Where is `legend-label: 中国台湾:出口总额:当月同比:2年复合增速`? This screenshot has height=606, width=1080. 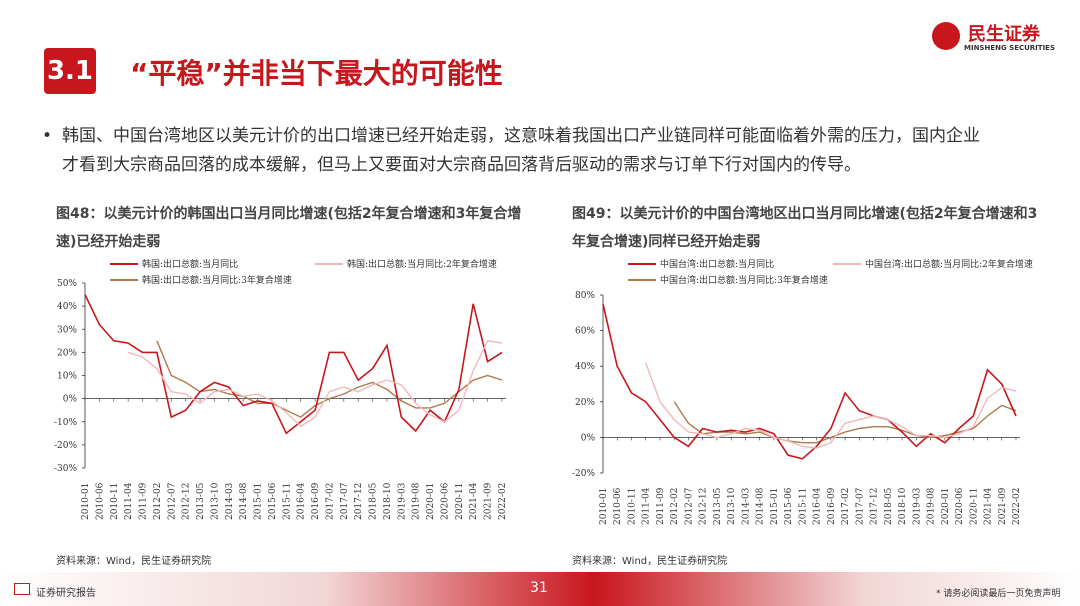
legend-label: 中国台湾:出口总额:当月同比:2年复合增速 is located at coordinates (949, 264).